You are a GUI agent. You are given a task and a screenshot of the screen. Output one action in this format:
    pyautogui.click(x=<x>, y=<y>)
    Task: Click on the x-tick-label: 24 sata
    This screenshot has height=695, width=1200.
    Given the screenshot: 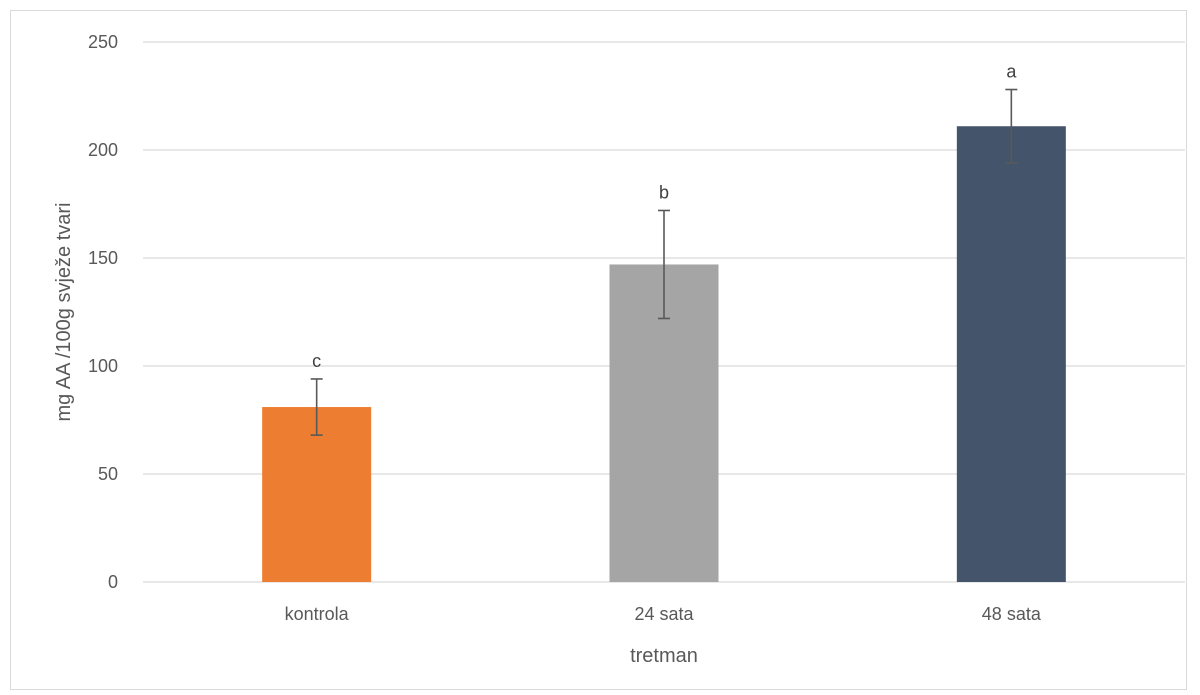 What is the action you would take?
    pyautogui.click(x=664, y=614)
    